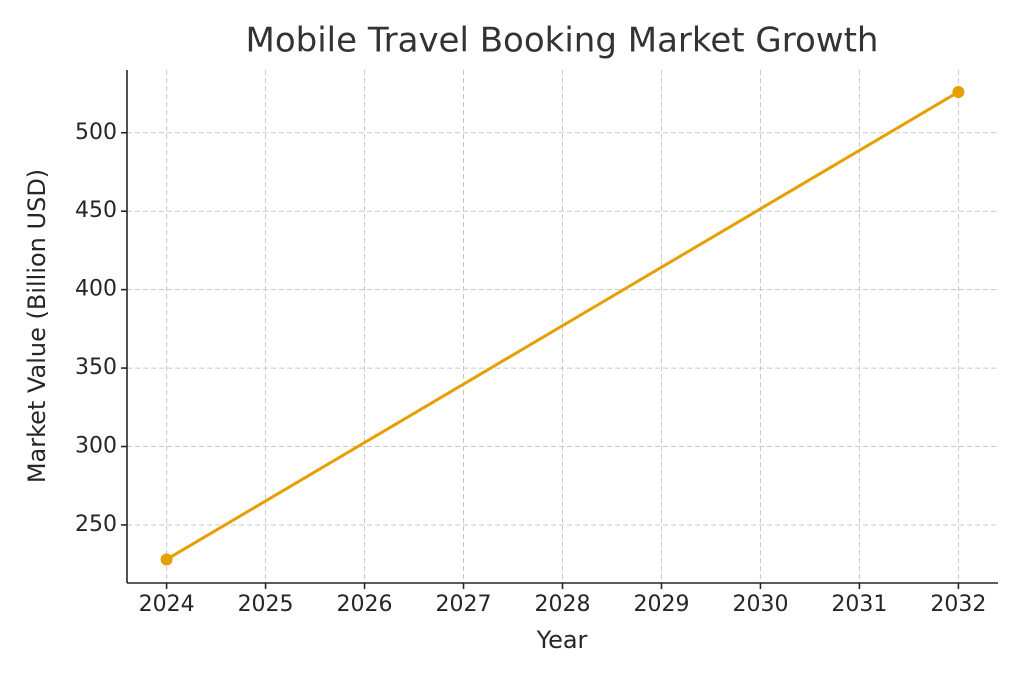 This screenshot has width=1024, height=683. Describe the element at coordinates (96, 210) in the screenshot. I see `y-tick-label: 450` at that location.